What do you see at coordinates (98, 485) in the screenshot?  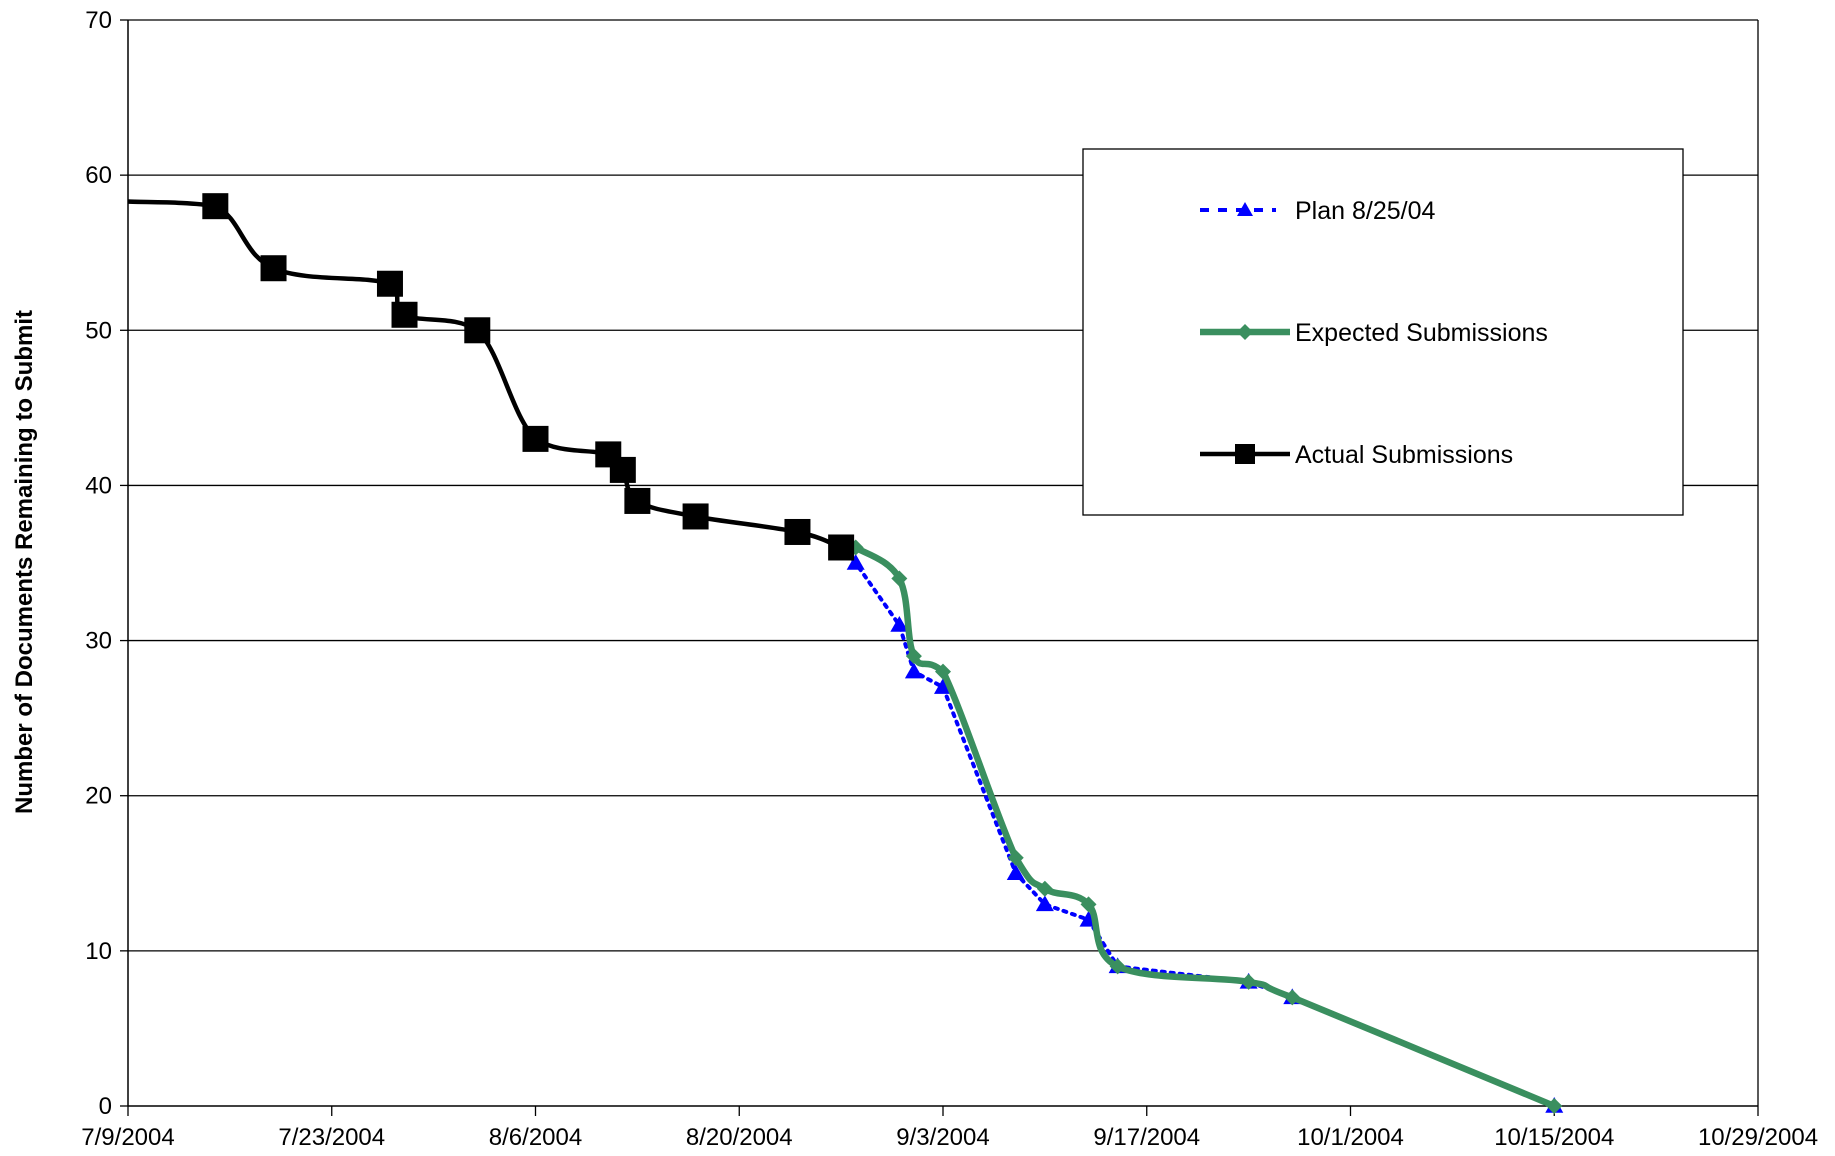 I see `y-tick-label: 40` at bounding box center [98, 485].